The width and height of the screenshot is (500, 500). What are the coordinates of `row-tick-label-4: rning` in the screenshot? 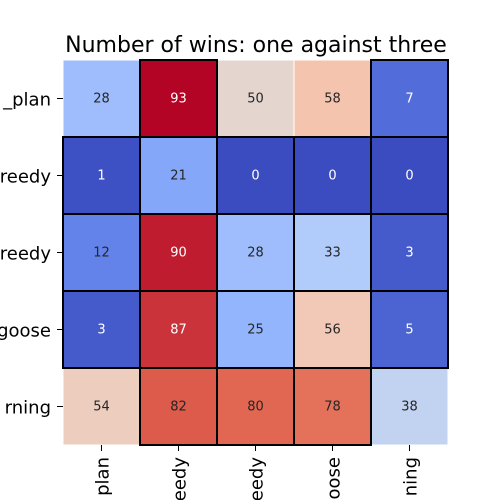 It's located at (28, 408).